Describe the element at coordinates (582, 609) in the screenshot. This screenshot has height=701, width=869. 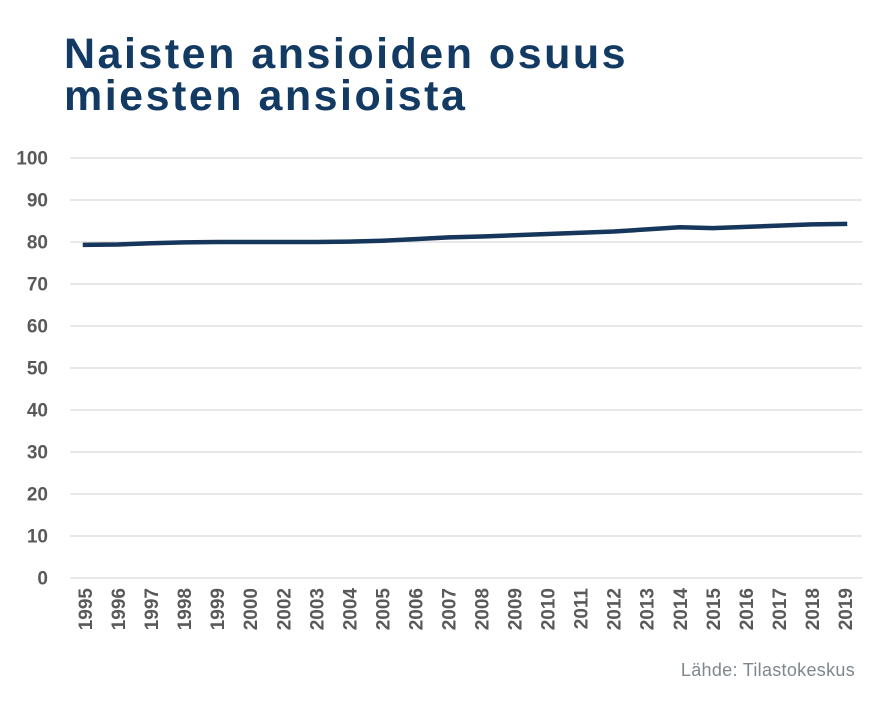
I see `x-tick-label-2011: 2011` at that location.